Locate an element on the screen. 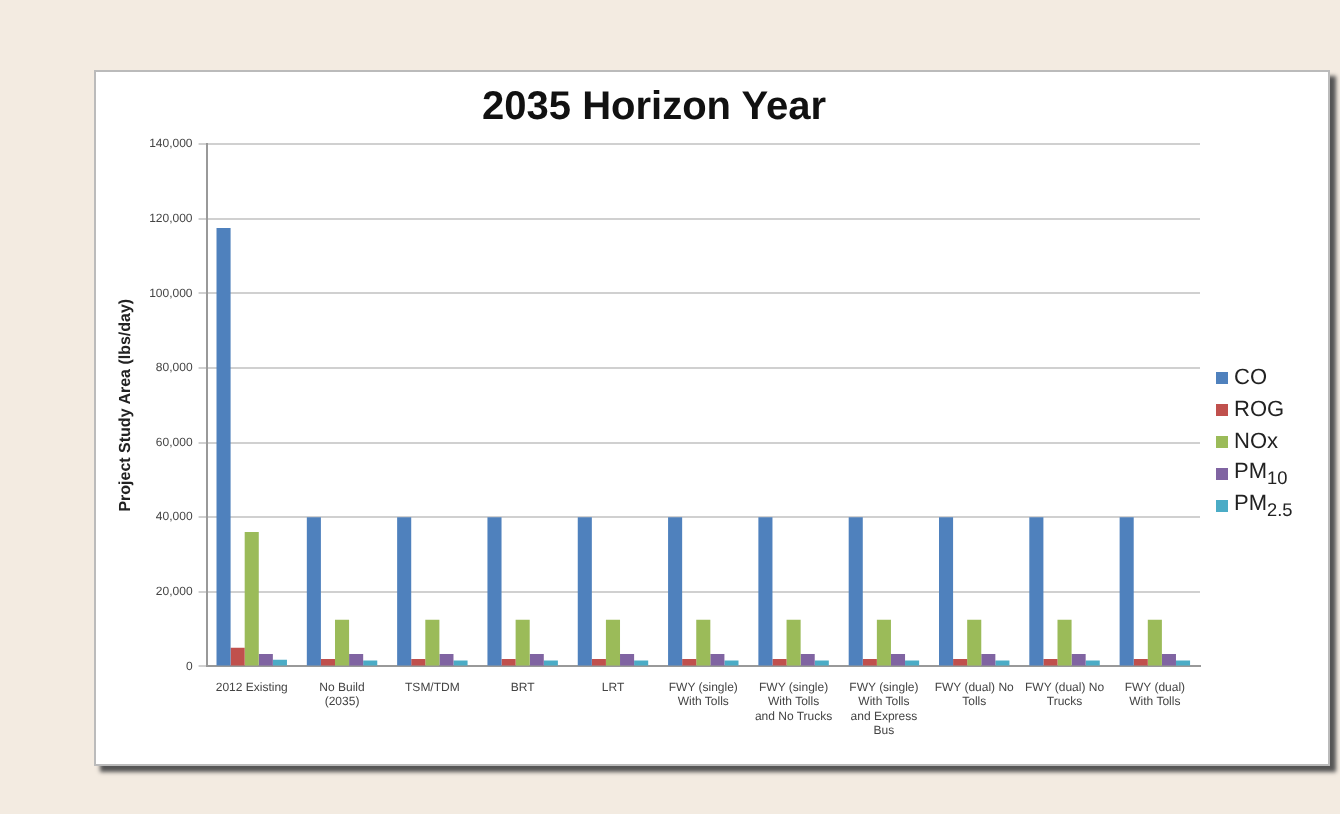 Image resolution: width=1340 pixels, height=814 pixels. legend-label: PM$_{2.5}$ is located at coordinates (1263, 506).